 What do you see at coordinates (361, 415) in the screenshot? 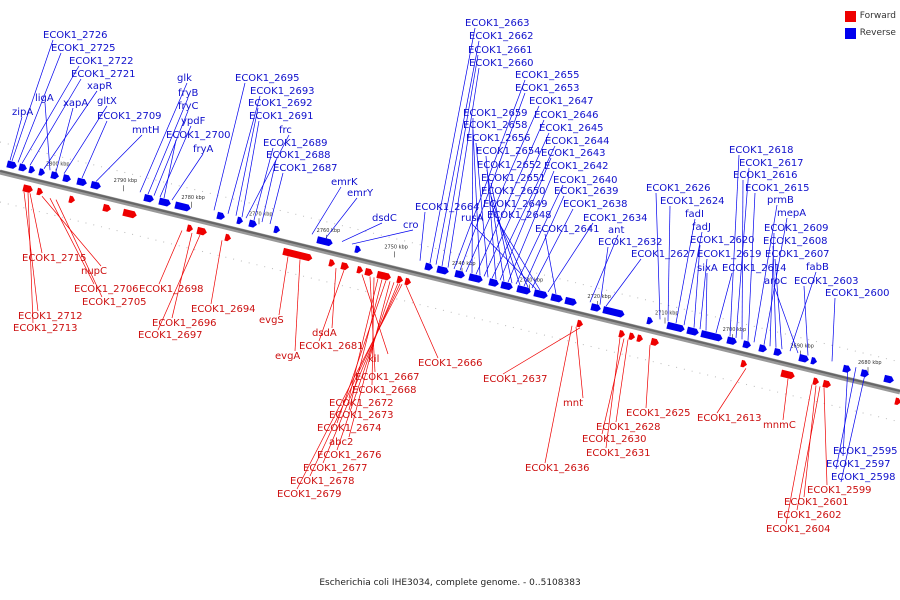
I see `forward-gene-label: ECOK1_2673` at bounding box center [361, 415].